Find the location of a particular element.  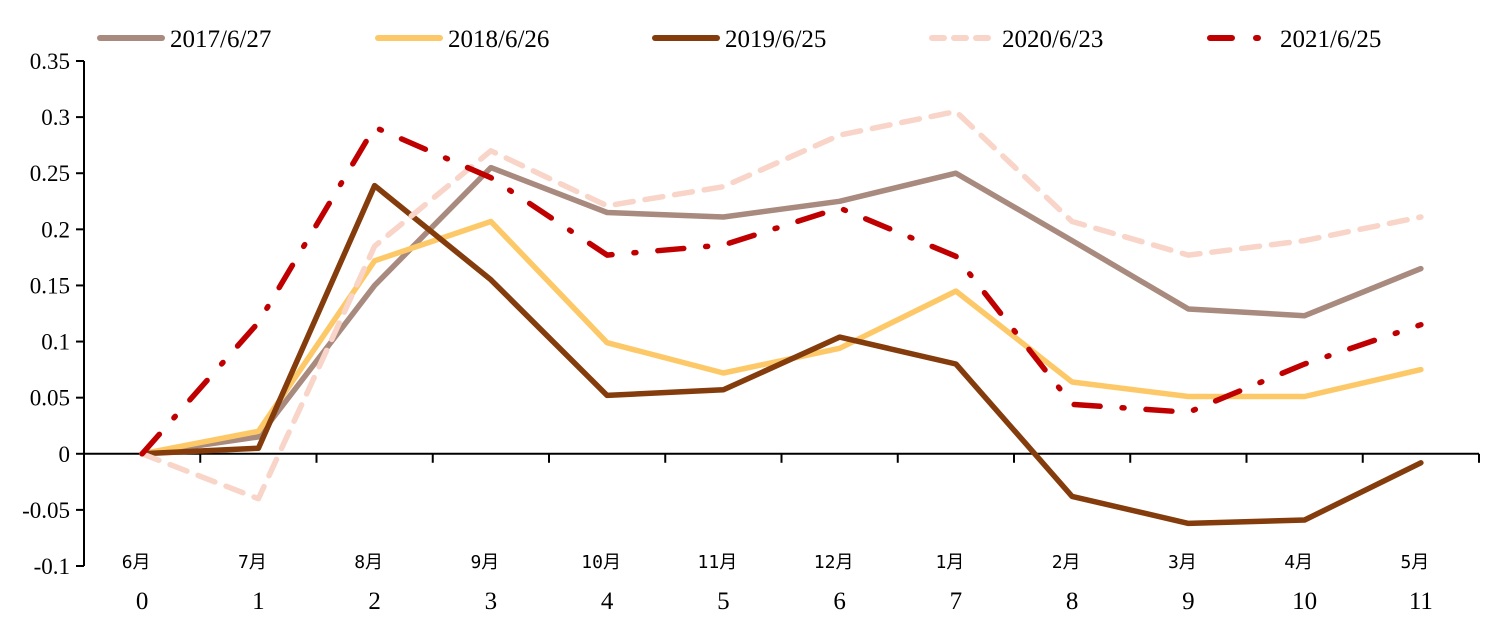

legend-label: 2021/6/25 is located at coordinates (1330, 39).